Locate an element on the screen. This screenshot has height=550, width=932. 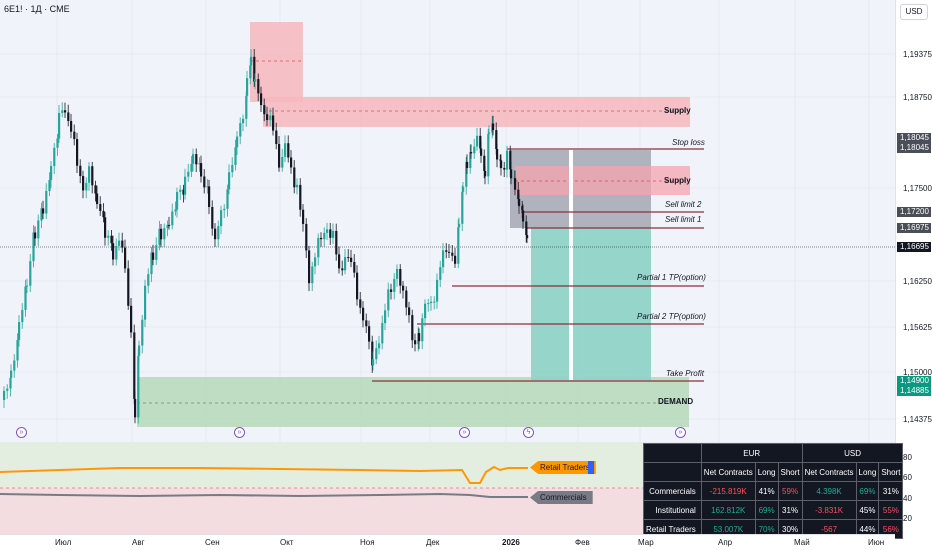
price-tick: 1,17500 is located at coordinates (917, 188).